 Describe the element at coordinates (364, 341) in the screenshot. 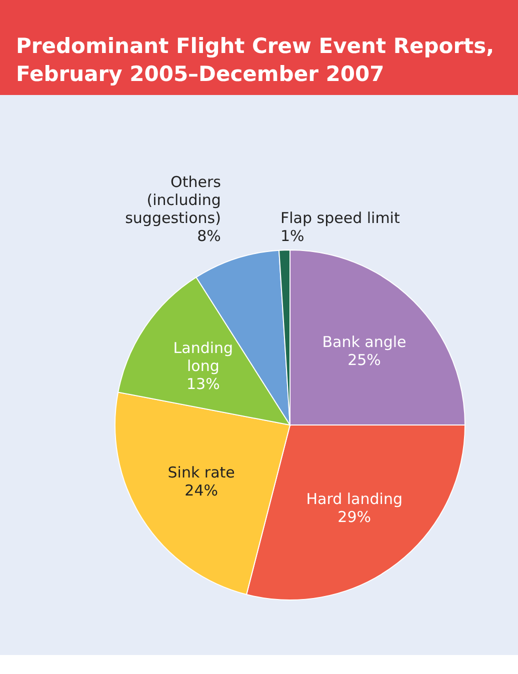

I see `slice-label: Bank angle` at that location.